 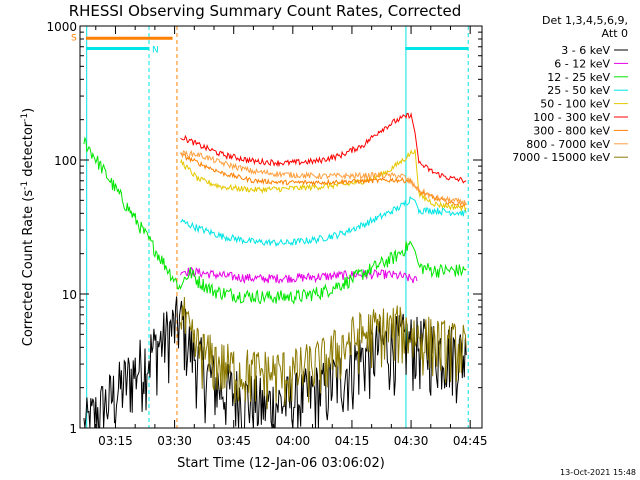 I want to click on legend-label-9: 7000 - 15000 keV, so click(x=561, y=157).